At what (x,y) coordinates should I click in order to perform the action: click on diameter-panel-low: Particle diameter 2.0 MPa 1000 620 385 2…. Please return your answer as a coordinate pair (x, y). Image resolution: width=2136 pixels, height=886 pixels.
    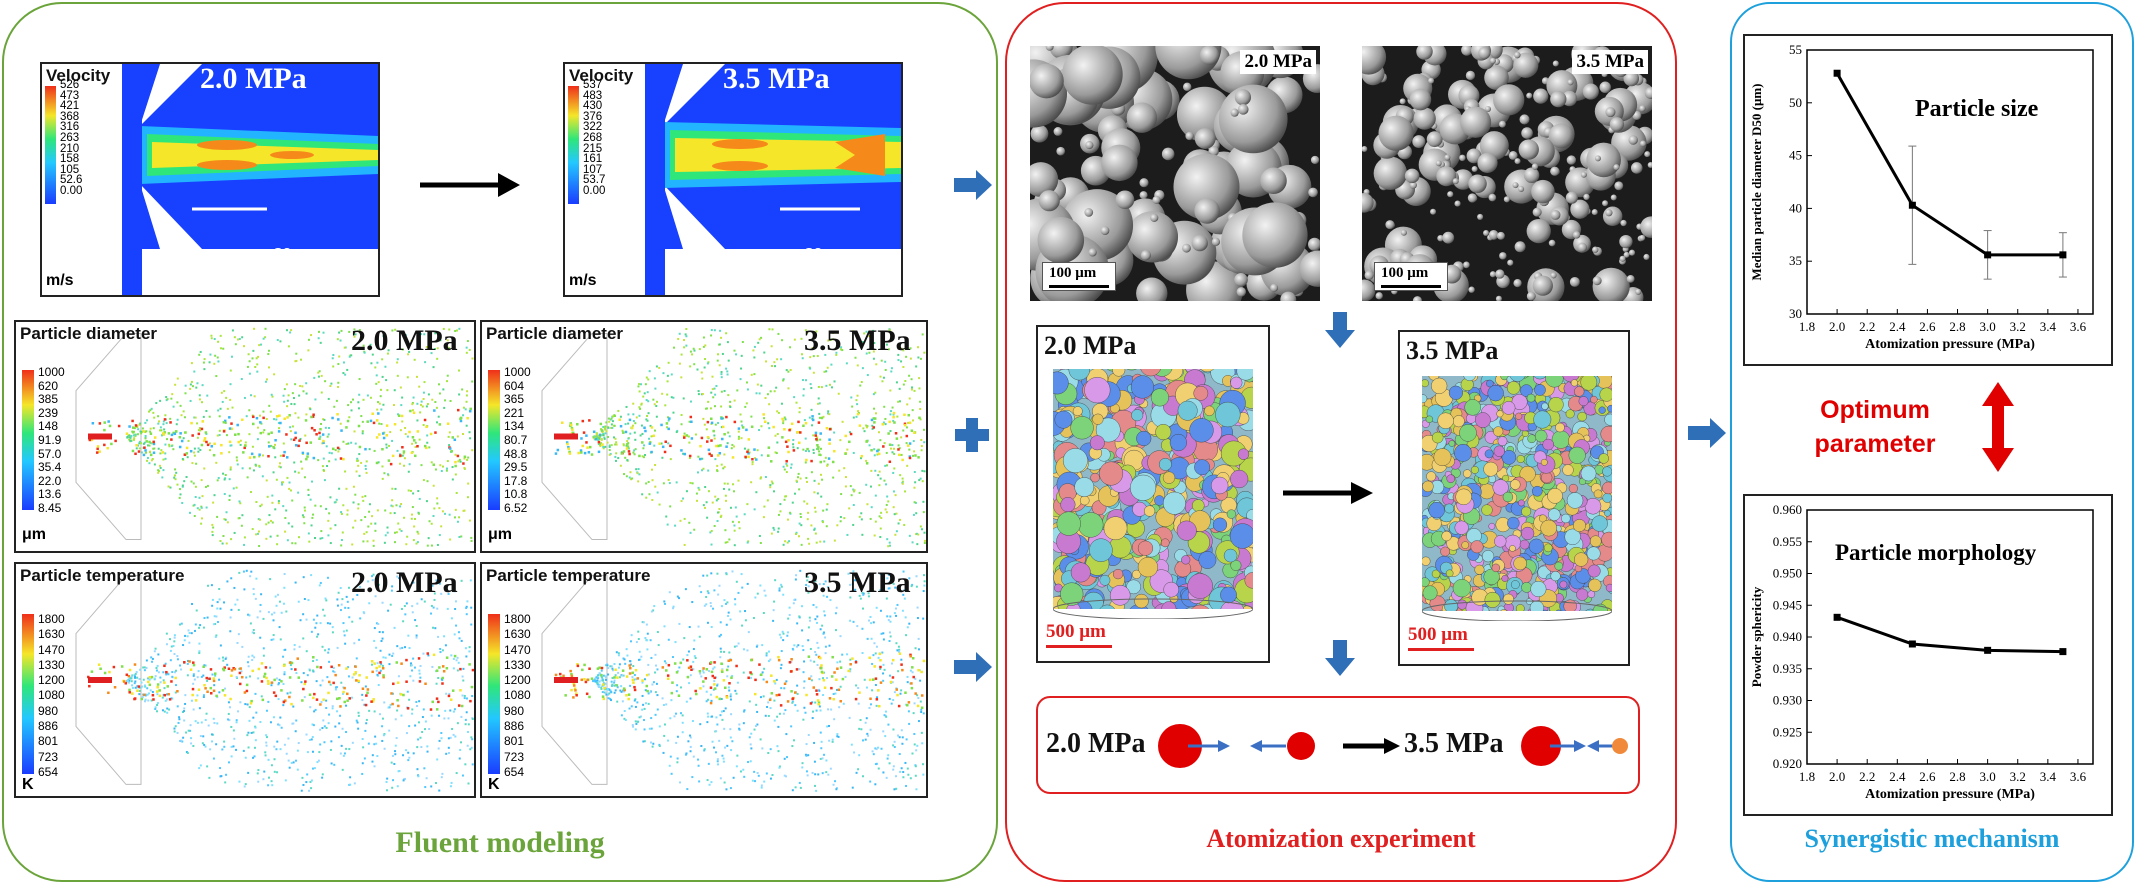
    Looking at the image, I should click on (245, 436).